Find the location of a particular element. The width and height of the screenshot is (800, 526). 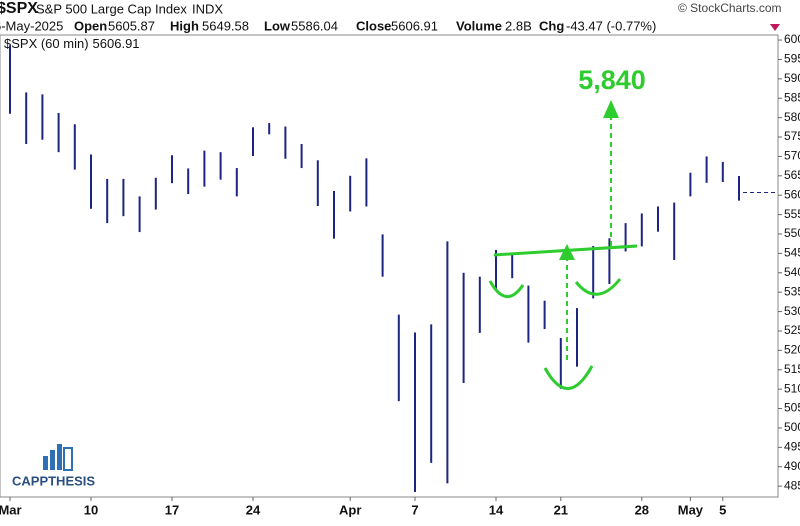

quote-value: 5605.87 is located at coordinates (131, 25).